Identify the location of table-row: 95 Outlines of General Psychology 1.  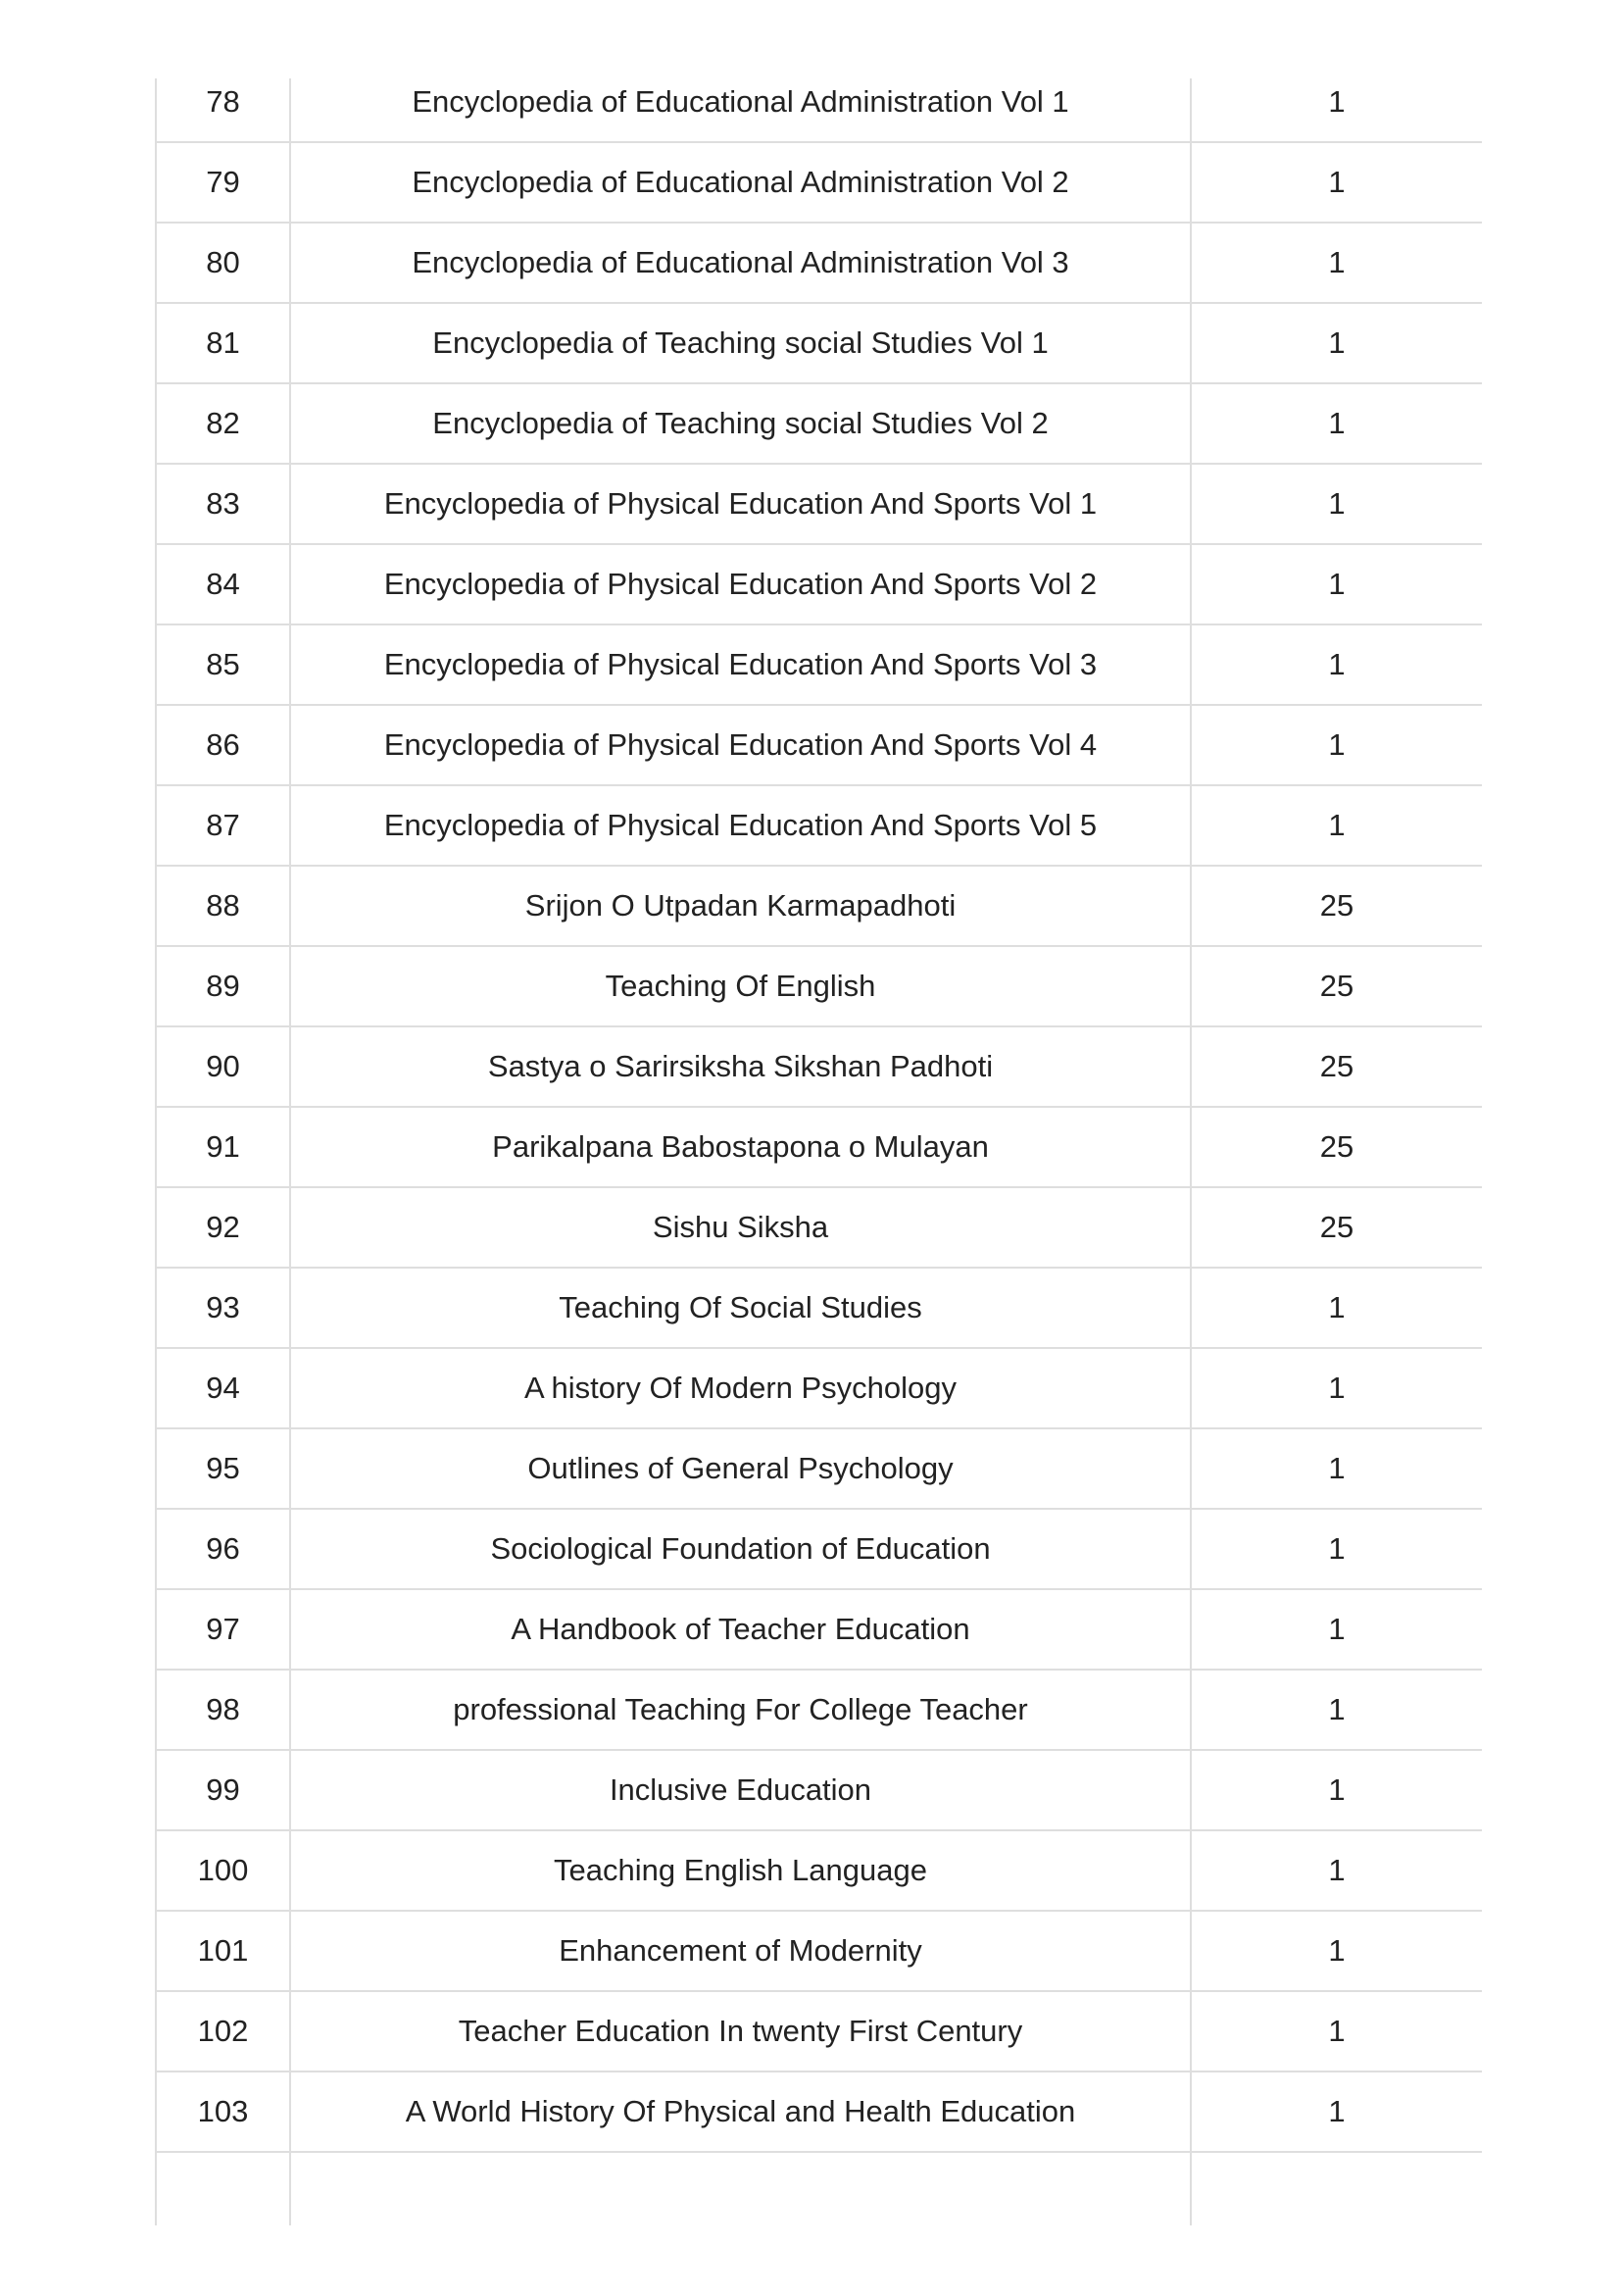
(819, 1468).